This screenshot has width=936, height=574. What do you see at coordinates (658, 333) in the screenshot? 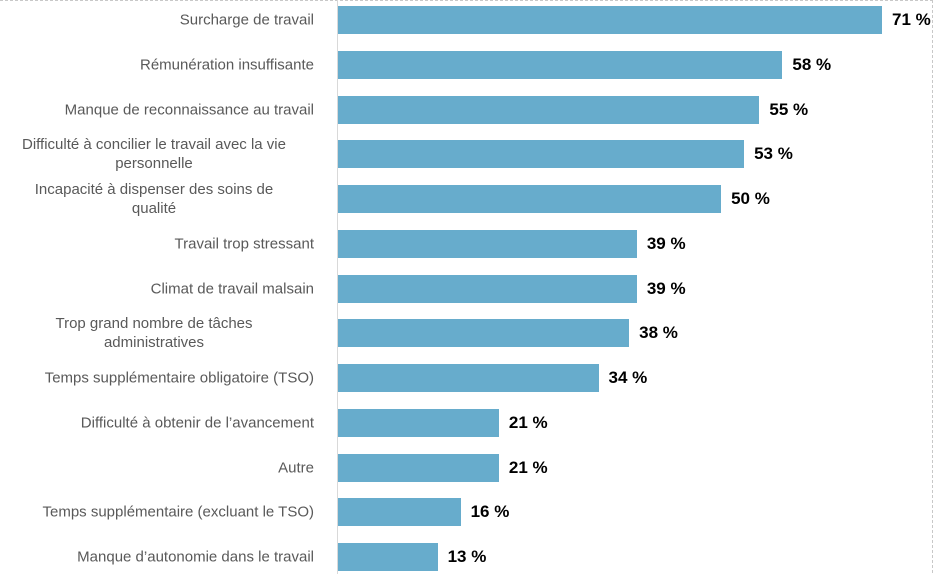
I see `data-label: 38 %` at bounding box center [658, 333].